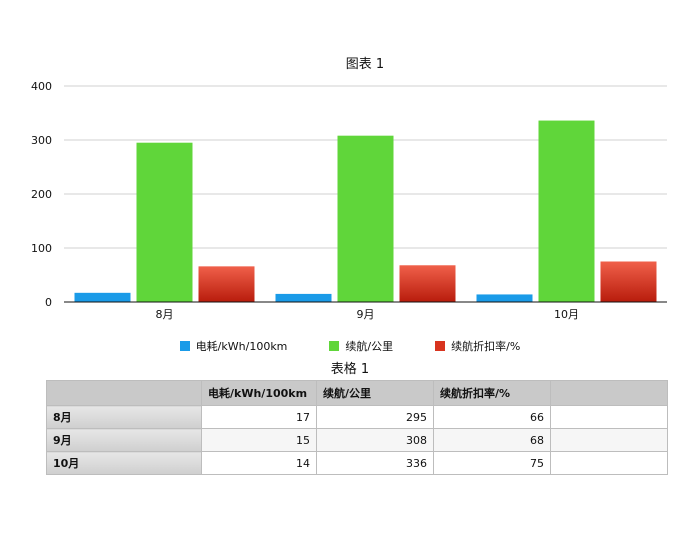 This screenshot has height=539, width=700. Describe the element at coordinates (369, 346) in the screenshot. I see `legend-label: 续航/公里` at that location.